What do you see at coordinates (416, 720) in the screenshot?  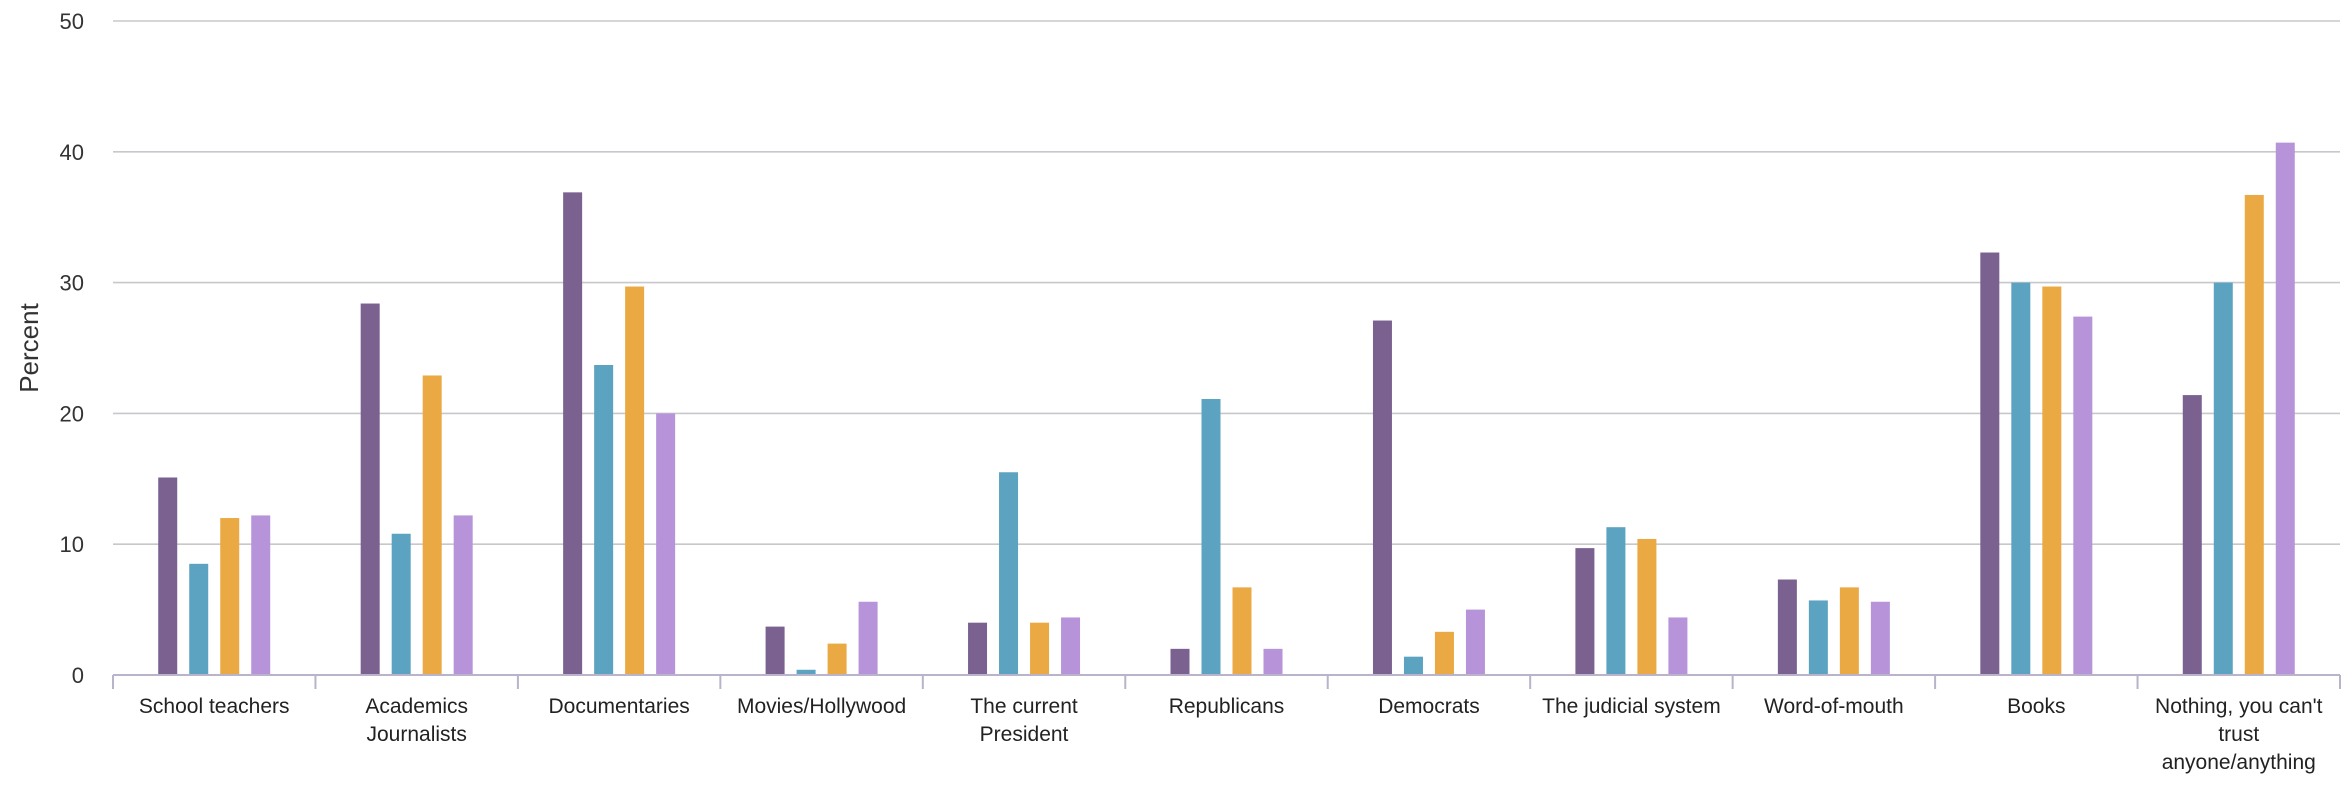 I see `category-label: Academics Journalists` at bounding box center [416, 720].